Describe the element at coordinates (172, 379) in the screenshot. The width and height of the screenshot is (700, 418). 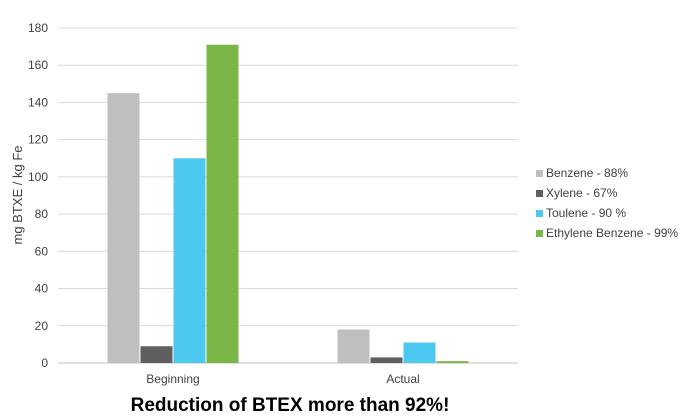
I see `x-tick-label: Beginning` at that location.